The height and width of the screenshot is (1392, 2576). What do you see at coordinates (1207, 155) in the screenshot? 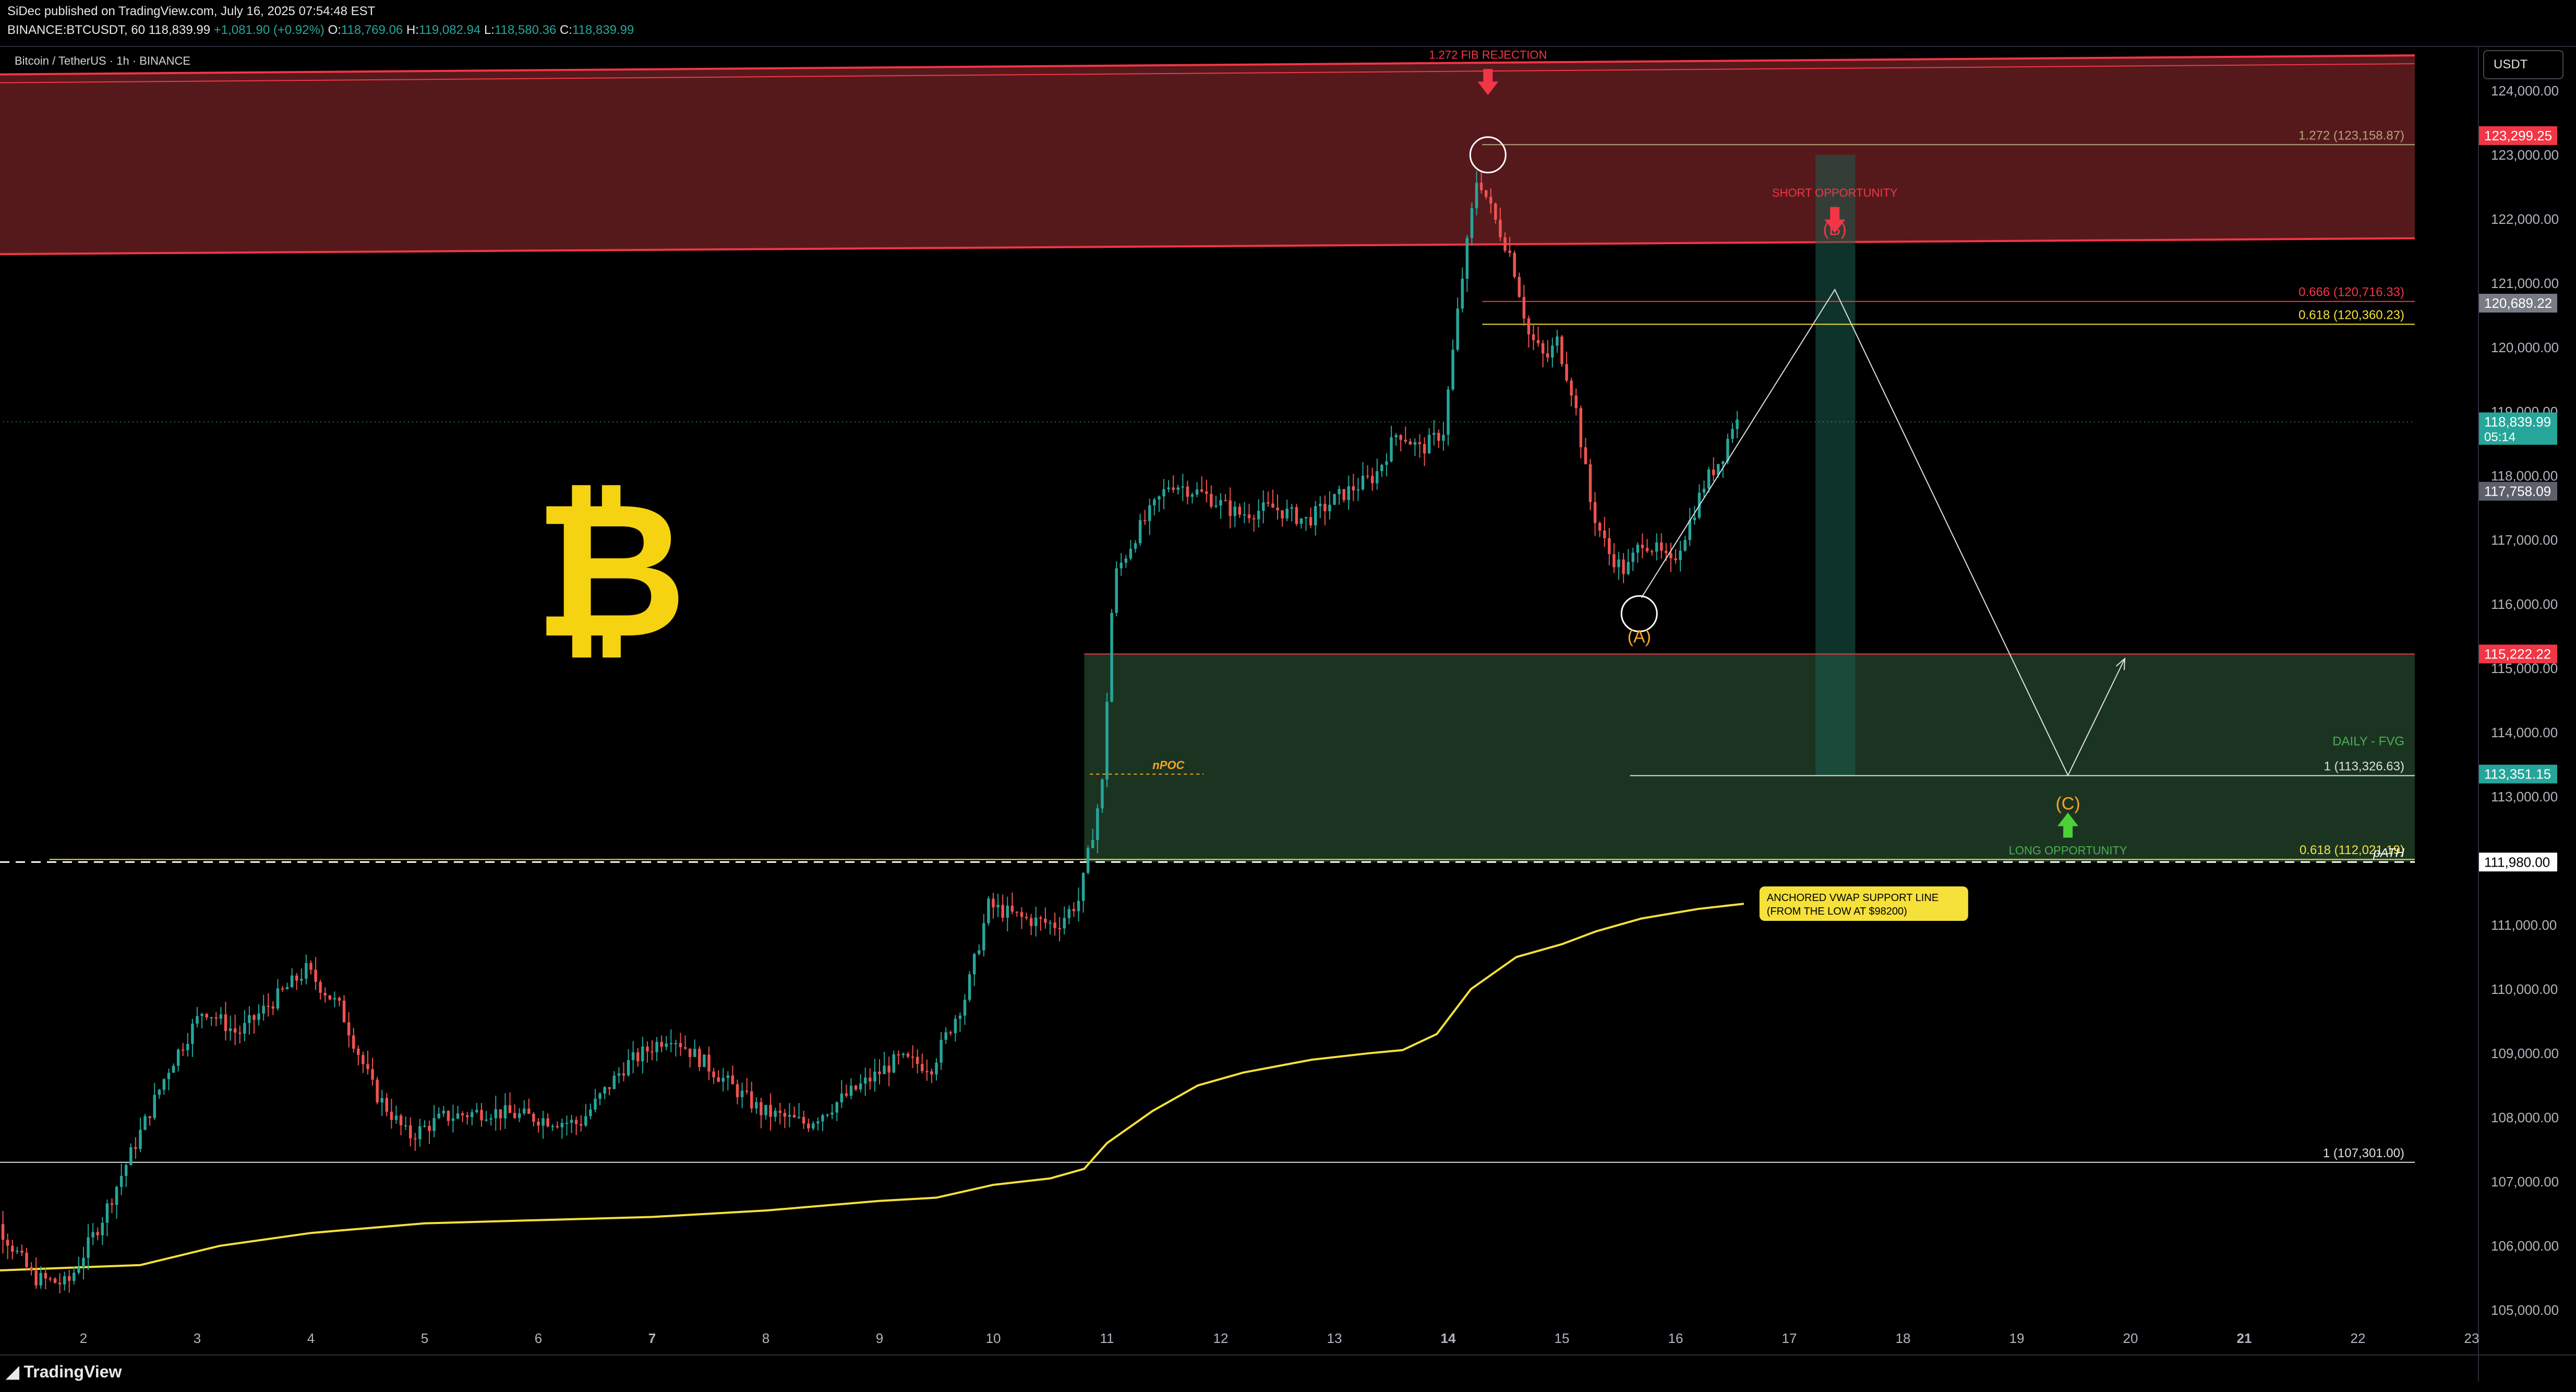
I see `resistance-zone` at bounding box center [1207, 155].